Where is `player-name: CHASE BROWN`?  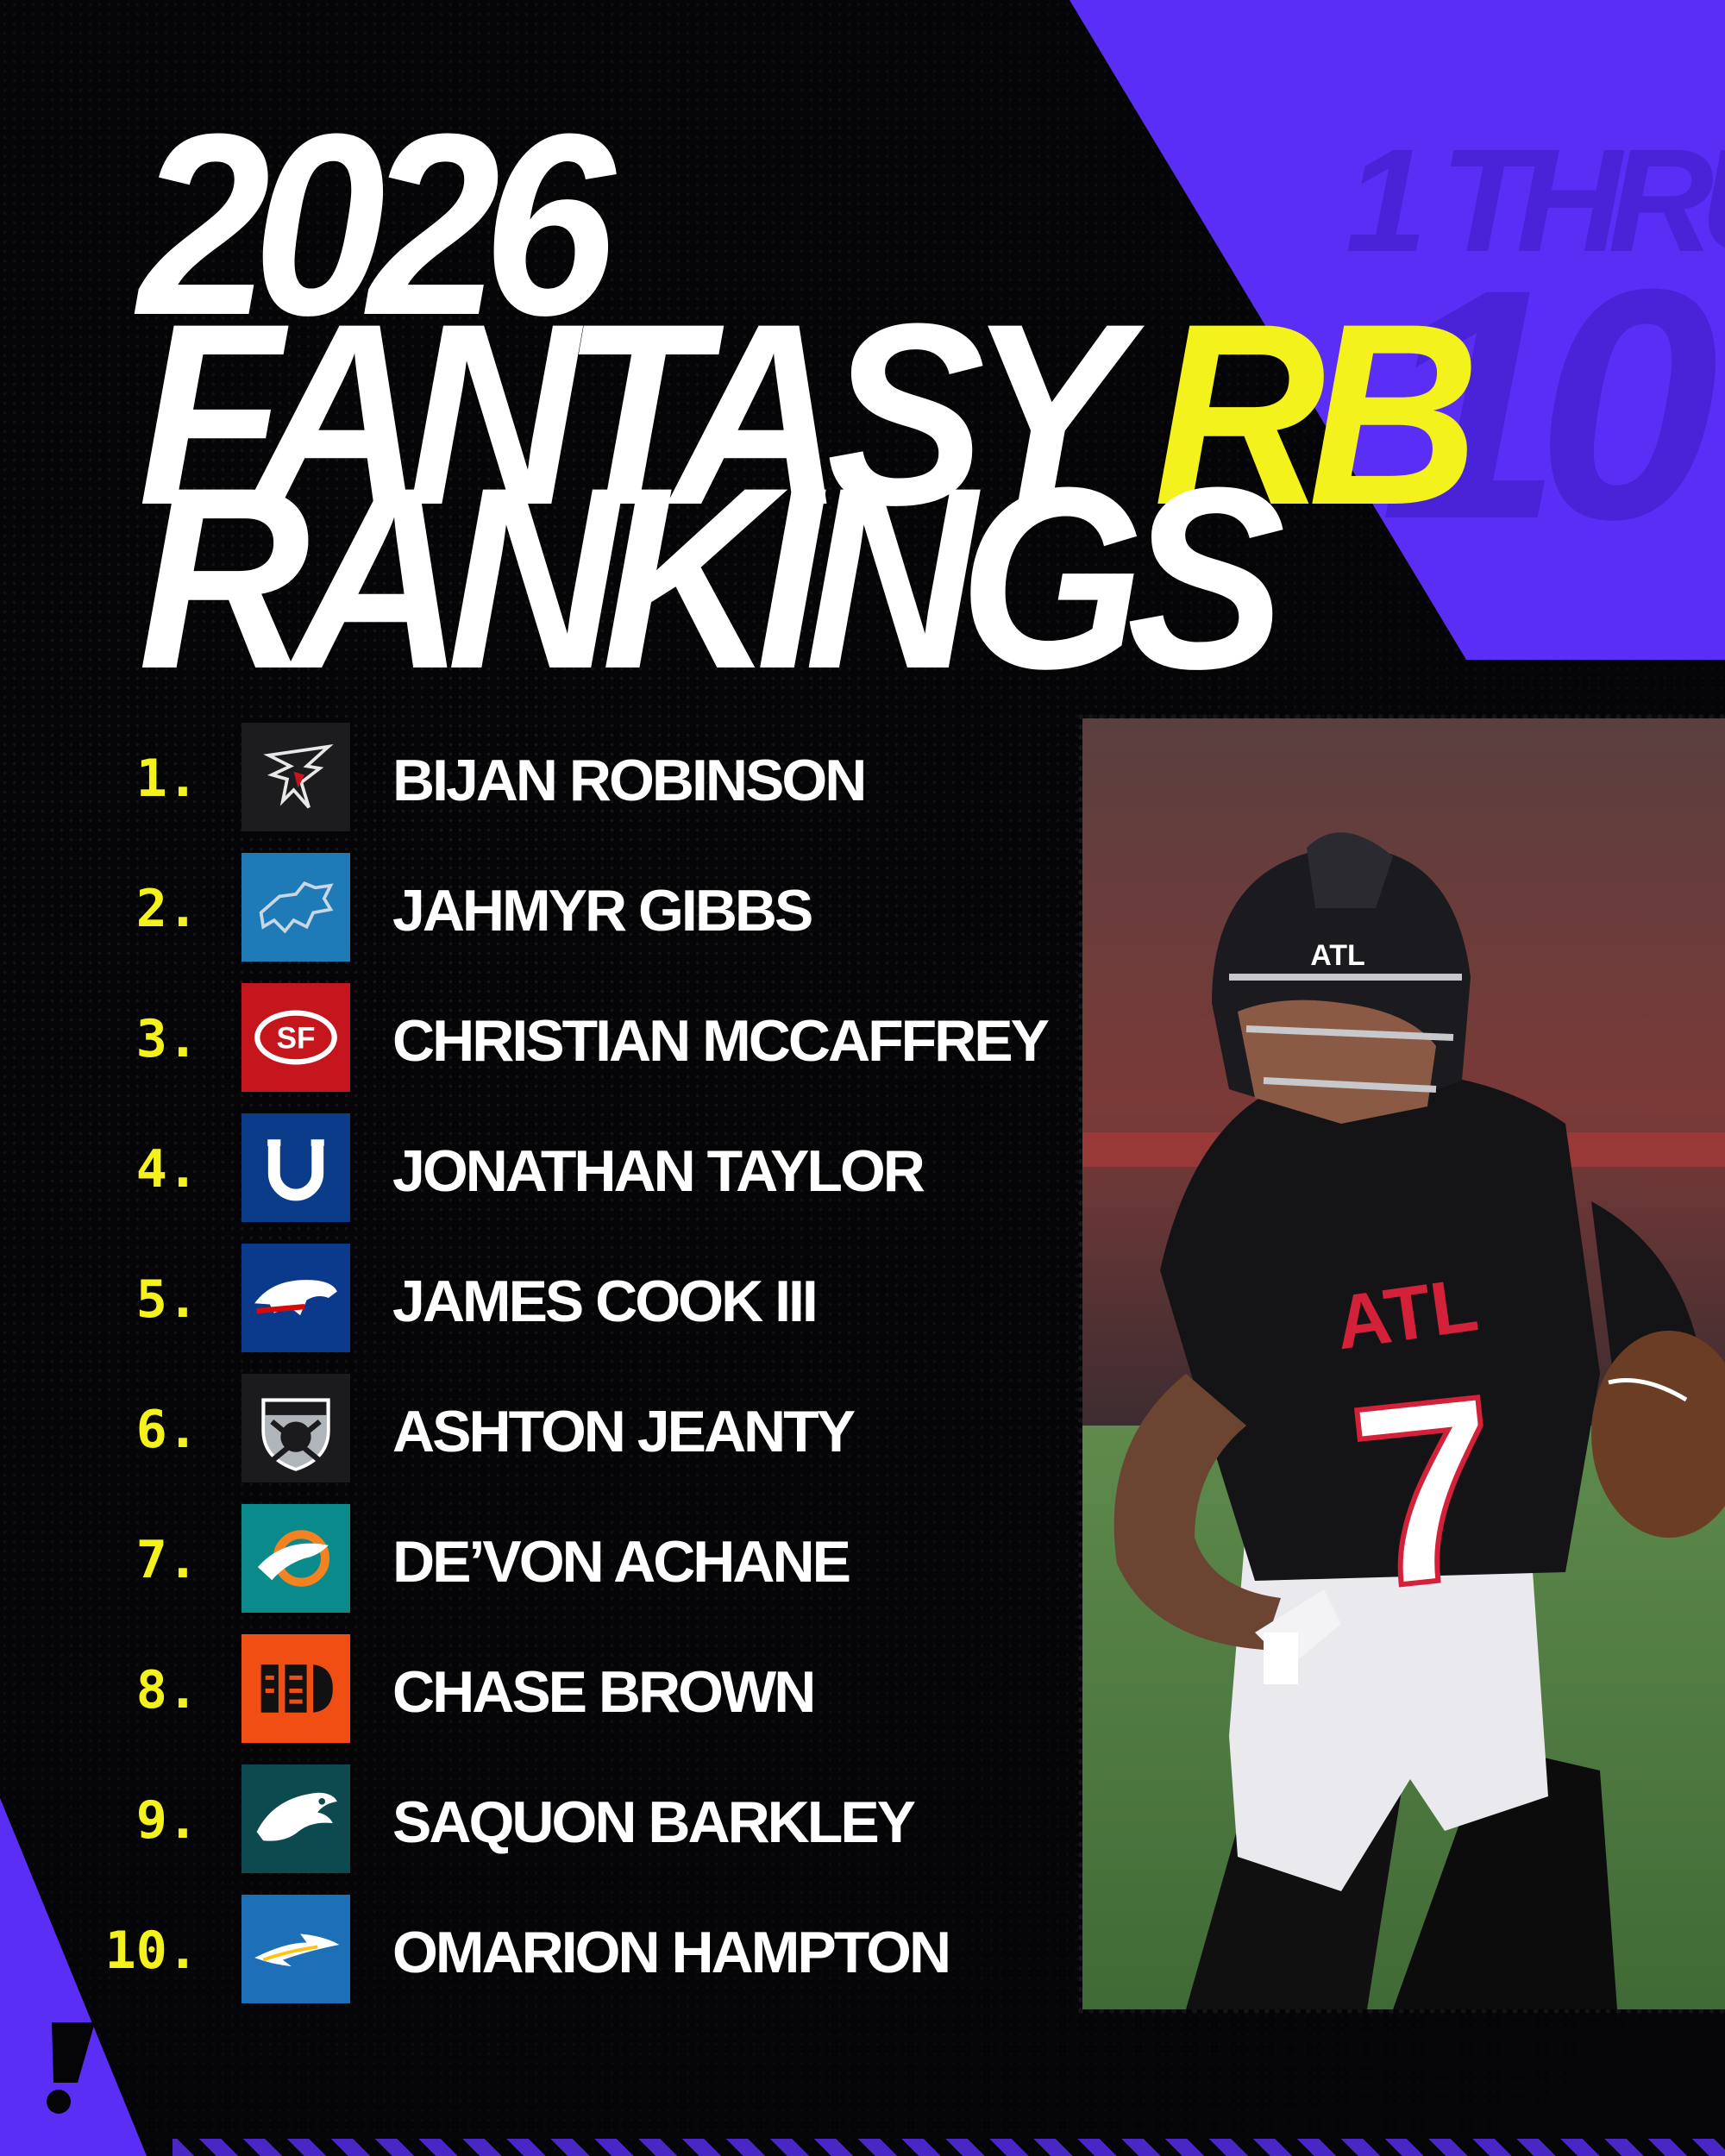 player-name: CHASE BROWN is located at coordinates (604, 1692).